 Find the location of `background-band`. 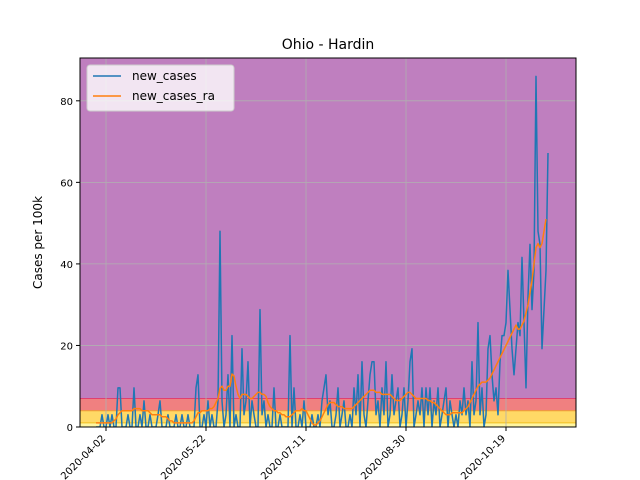

background-band is located at coordinates (328, 424).